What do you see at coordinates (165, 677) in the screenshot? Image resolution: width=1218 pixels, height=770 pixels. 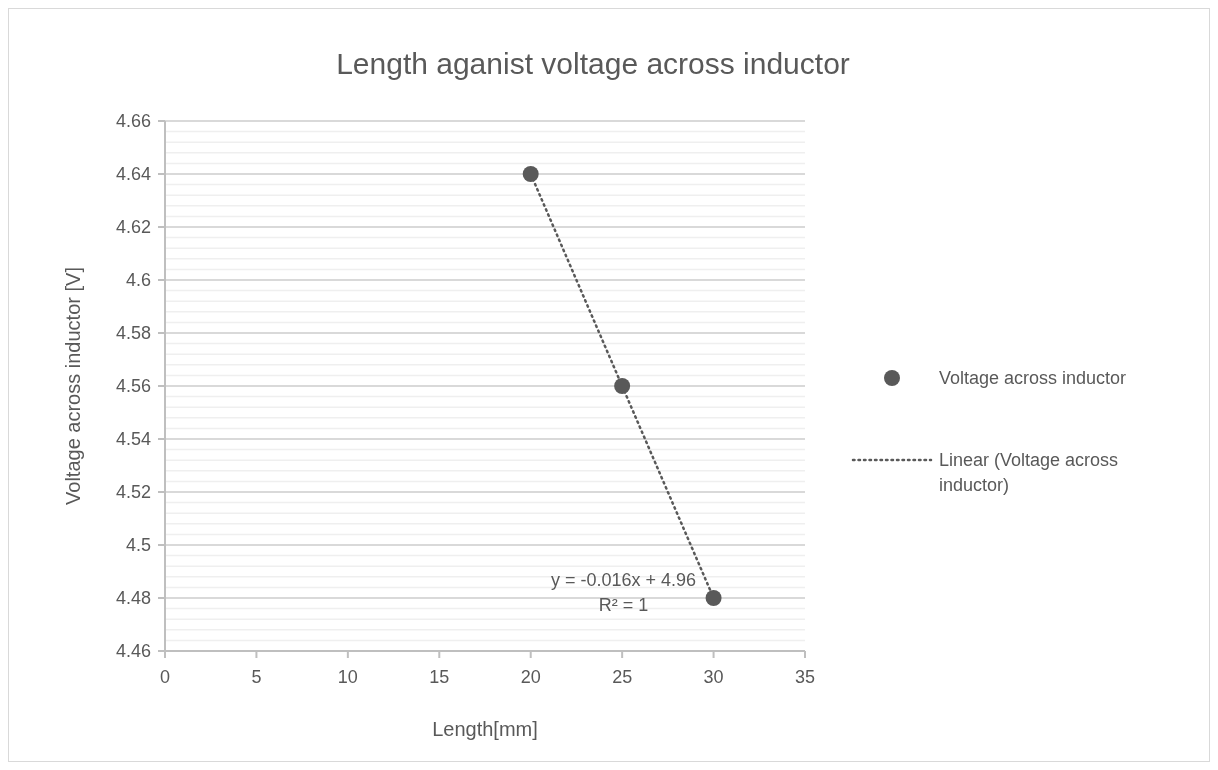 I see `x-tick-label: 0` at bounding box center [165, 677].